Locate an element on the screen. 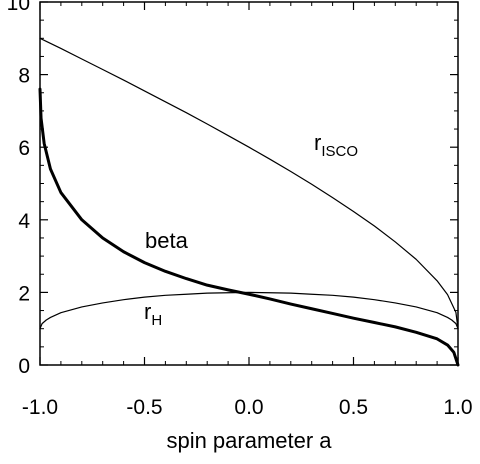  x-tick-label: -0.5 is located at coordinates (144, 407).